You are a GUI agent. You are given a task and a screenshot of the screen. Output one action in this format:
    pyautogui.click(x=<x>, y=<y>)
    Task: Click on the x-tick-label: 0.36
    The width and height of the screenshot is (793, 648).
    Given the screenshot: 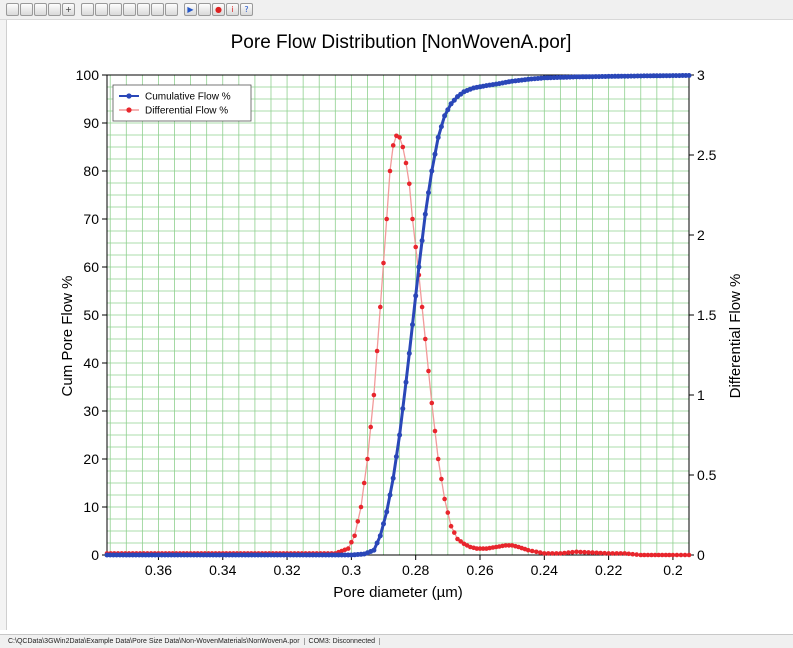 What is the action you would take?
    pyautogui.click(x=158, y=570)
    